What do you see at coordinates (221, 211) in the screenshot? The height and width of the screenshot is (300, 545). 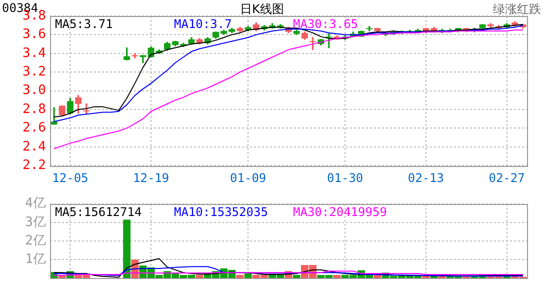 I see `text: MA10:15352035` at bounding box center [221, 211].